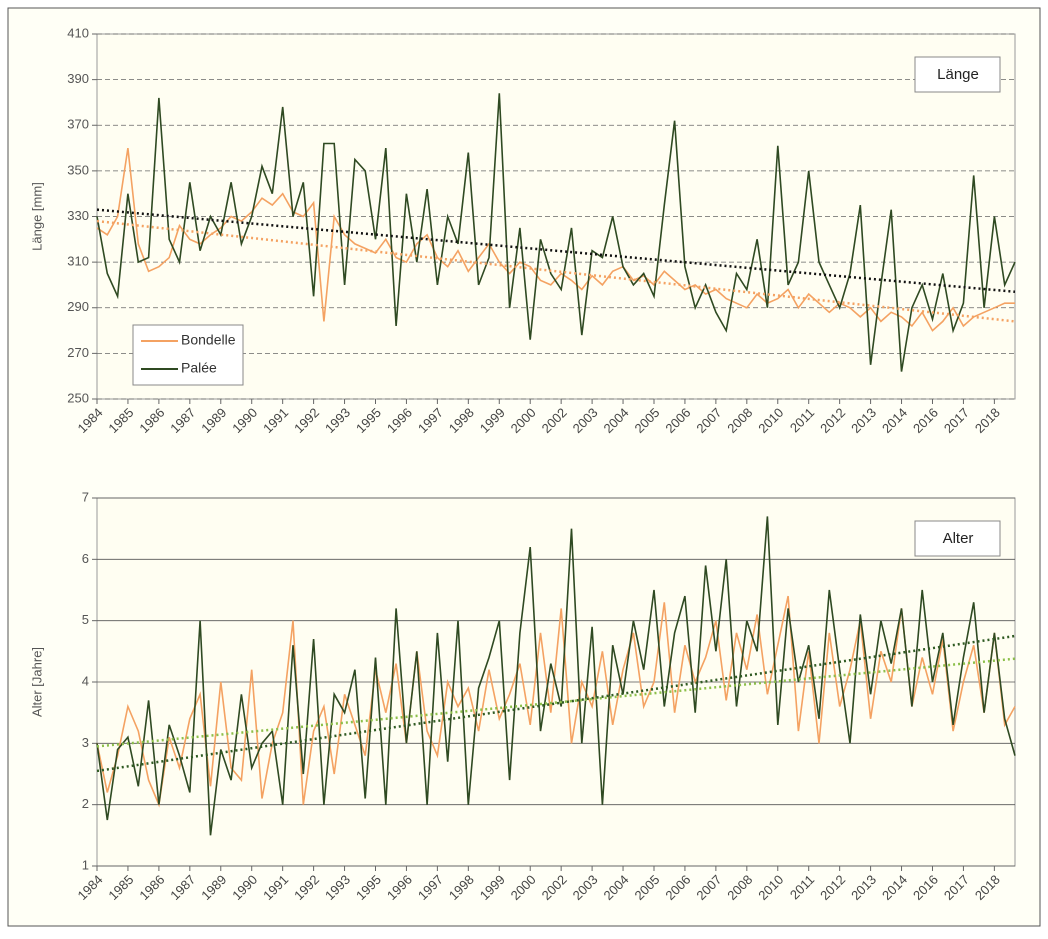 This screenshot has width=1048, height=939. I want to click on y-tick-label: 1, so click(85, 864).